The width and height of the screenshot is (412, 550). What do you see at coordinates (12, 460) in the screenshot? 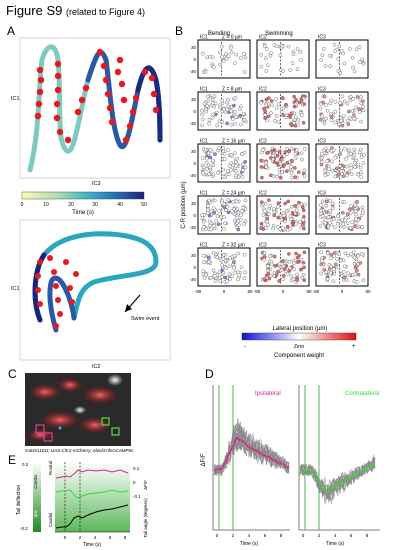
I see `panel-letter-e: E` at bounding box center [12, 460].